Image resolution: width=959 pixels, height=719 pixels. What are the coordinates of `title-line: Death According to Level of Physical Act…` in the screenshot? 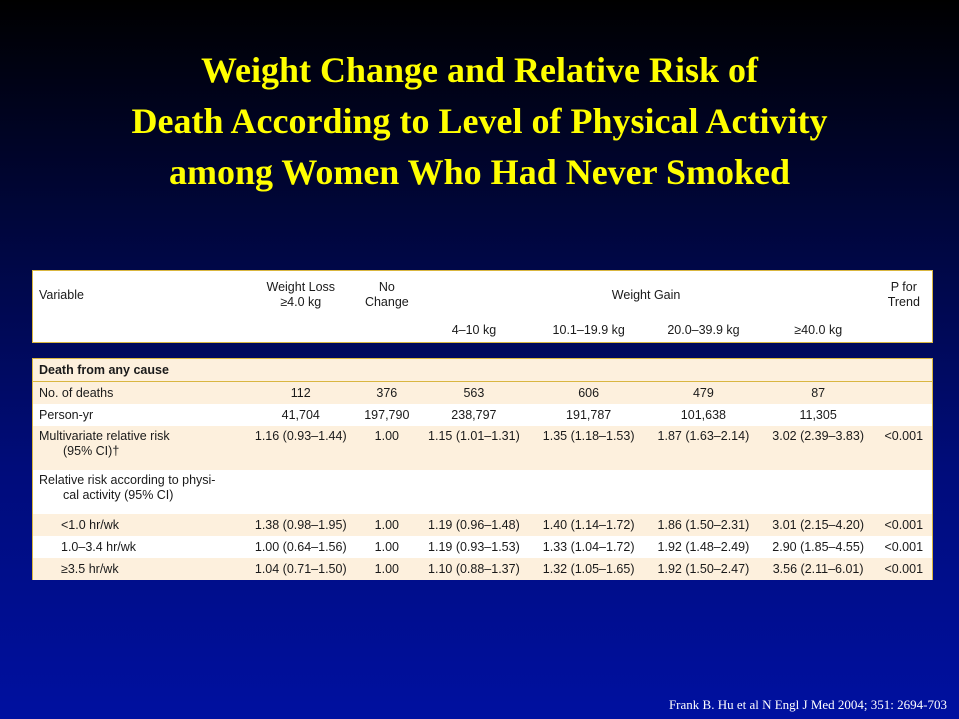 It's located at (479, 121).